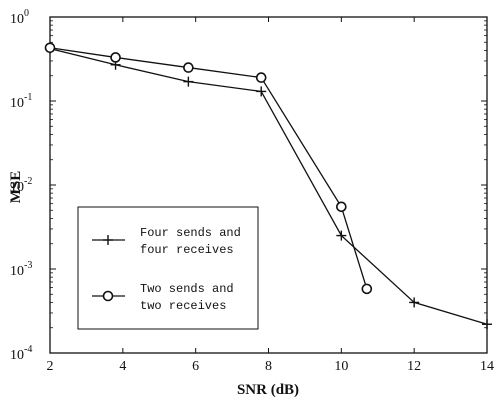 This screenshot has width=500, height=405. I want to click on y-tick-exponent: -2, so click(28, 181).